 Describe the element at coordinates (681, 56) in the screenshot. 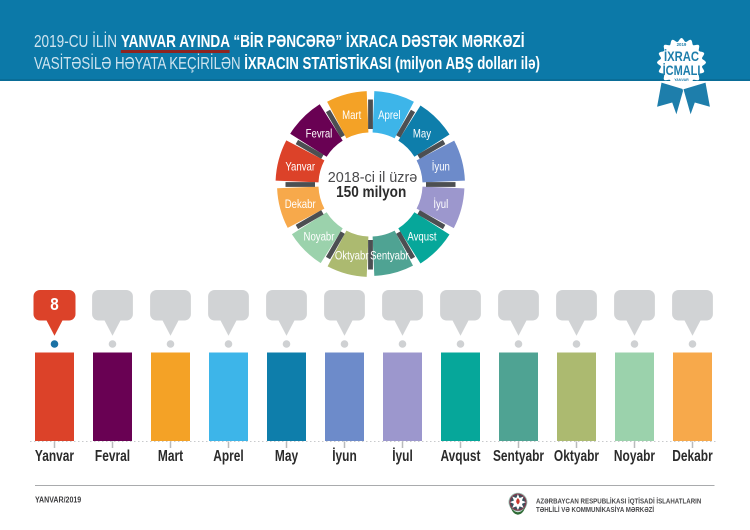

I see `svg-text: İXRAC` at that location.